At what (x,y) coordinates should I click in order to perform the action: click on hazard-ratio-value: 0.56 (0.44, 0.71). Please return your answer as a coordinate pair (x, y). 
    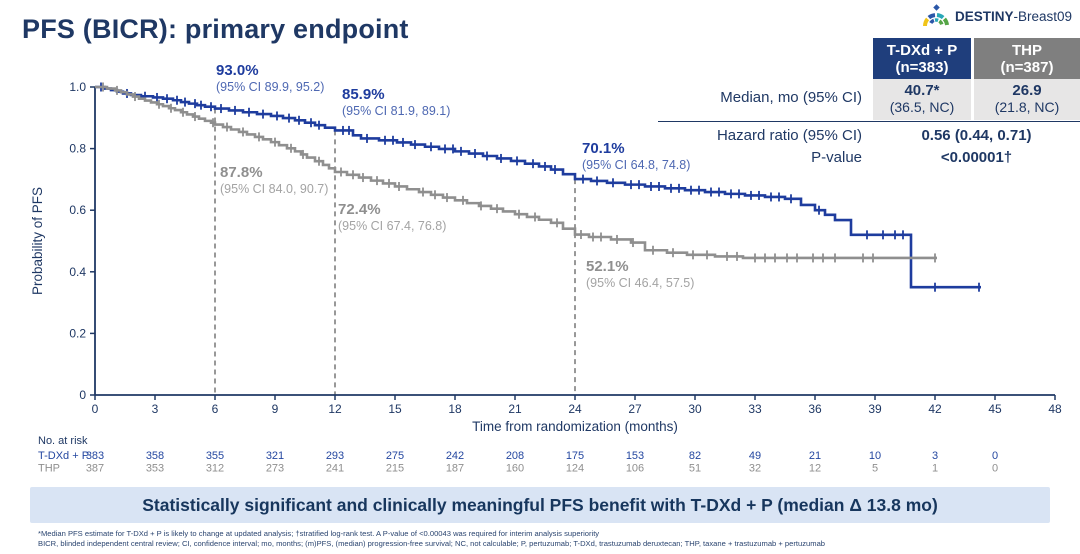
    Looking at the image, I should click on (976, 135).